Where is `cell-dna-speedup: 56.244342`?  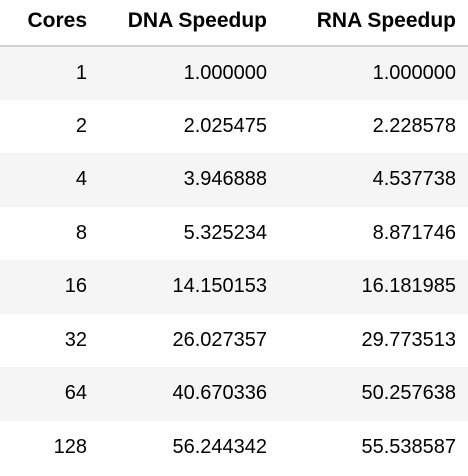 cell-dna-speedup: 56.244342 is located at coordinates (219, 446).